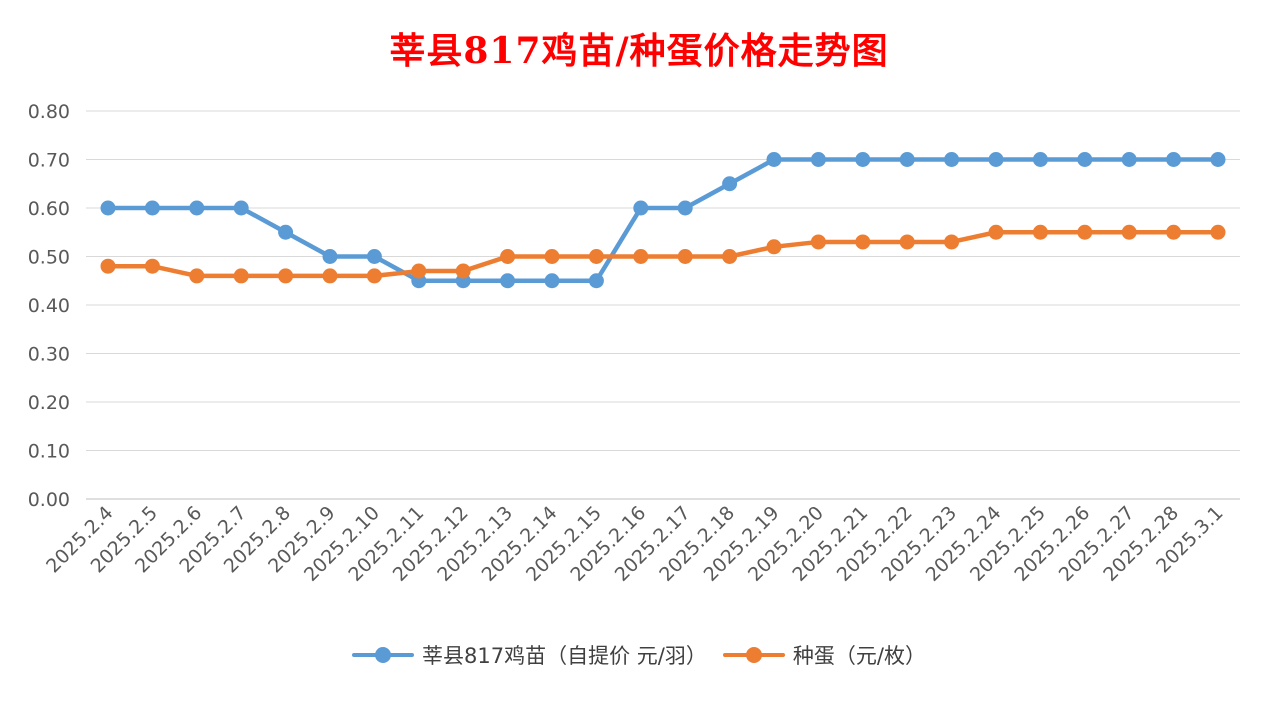 Image resolution: width=1278 pixels, height=704 pixels. I want to click on y-tick-label: 0.50, so click(49, 258).